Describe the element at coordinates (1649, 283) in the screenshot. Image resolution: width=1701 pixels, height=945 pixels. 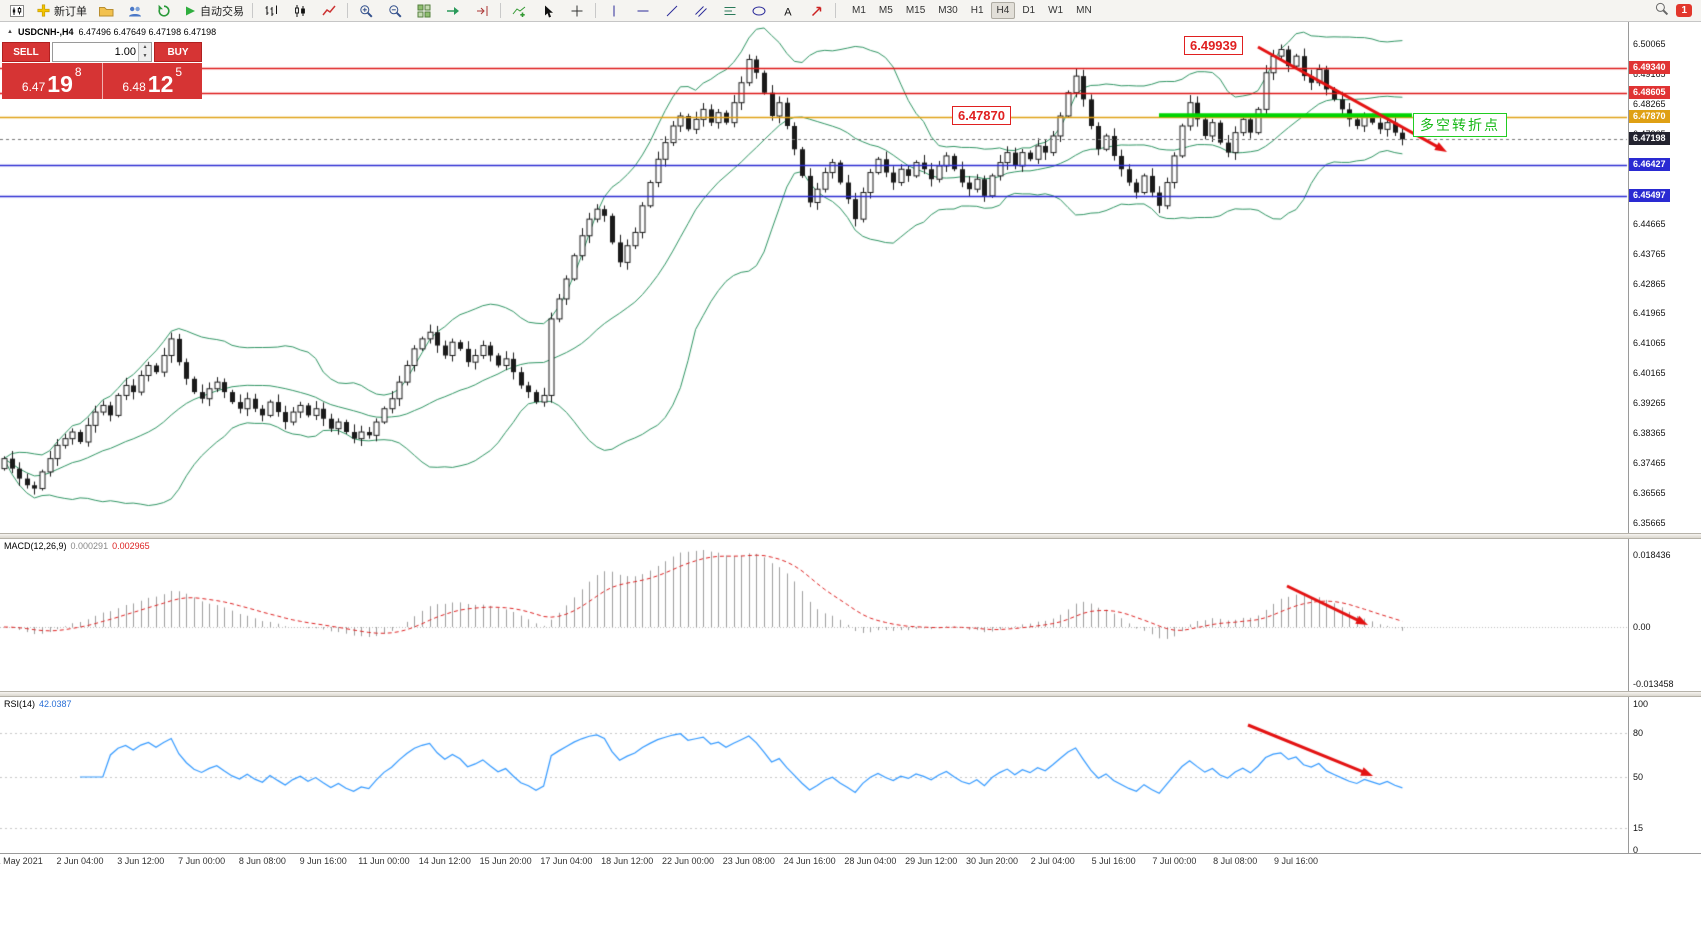
I see `price-scale-label: 6.42865` at that location.